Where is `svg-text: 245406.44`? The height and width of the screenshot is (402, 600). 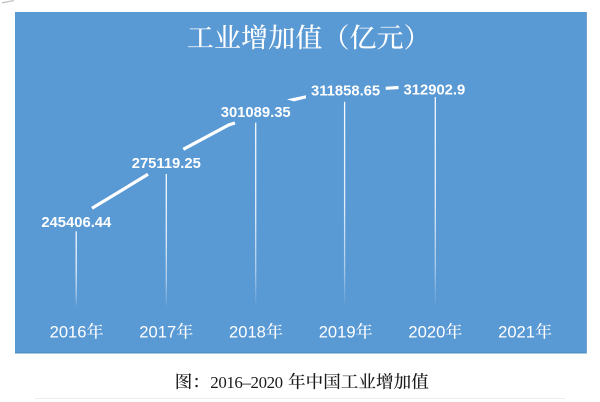
svg-text: 245406.44 is located at coordinates (76, 223).